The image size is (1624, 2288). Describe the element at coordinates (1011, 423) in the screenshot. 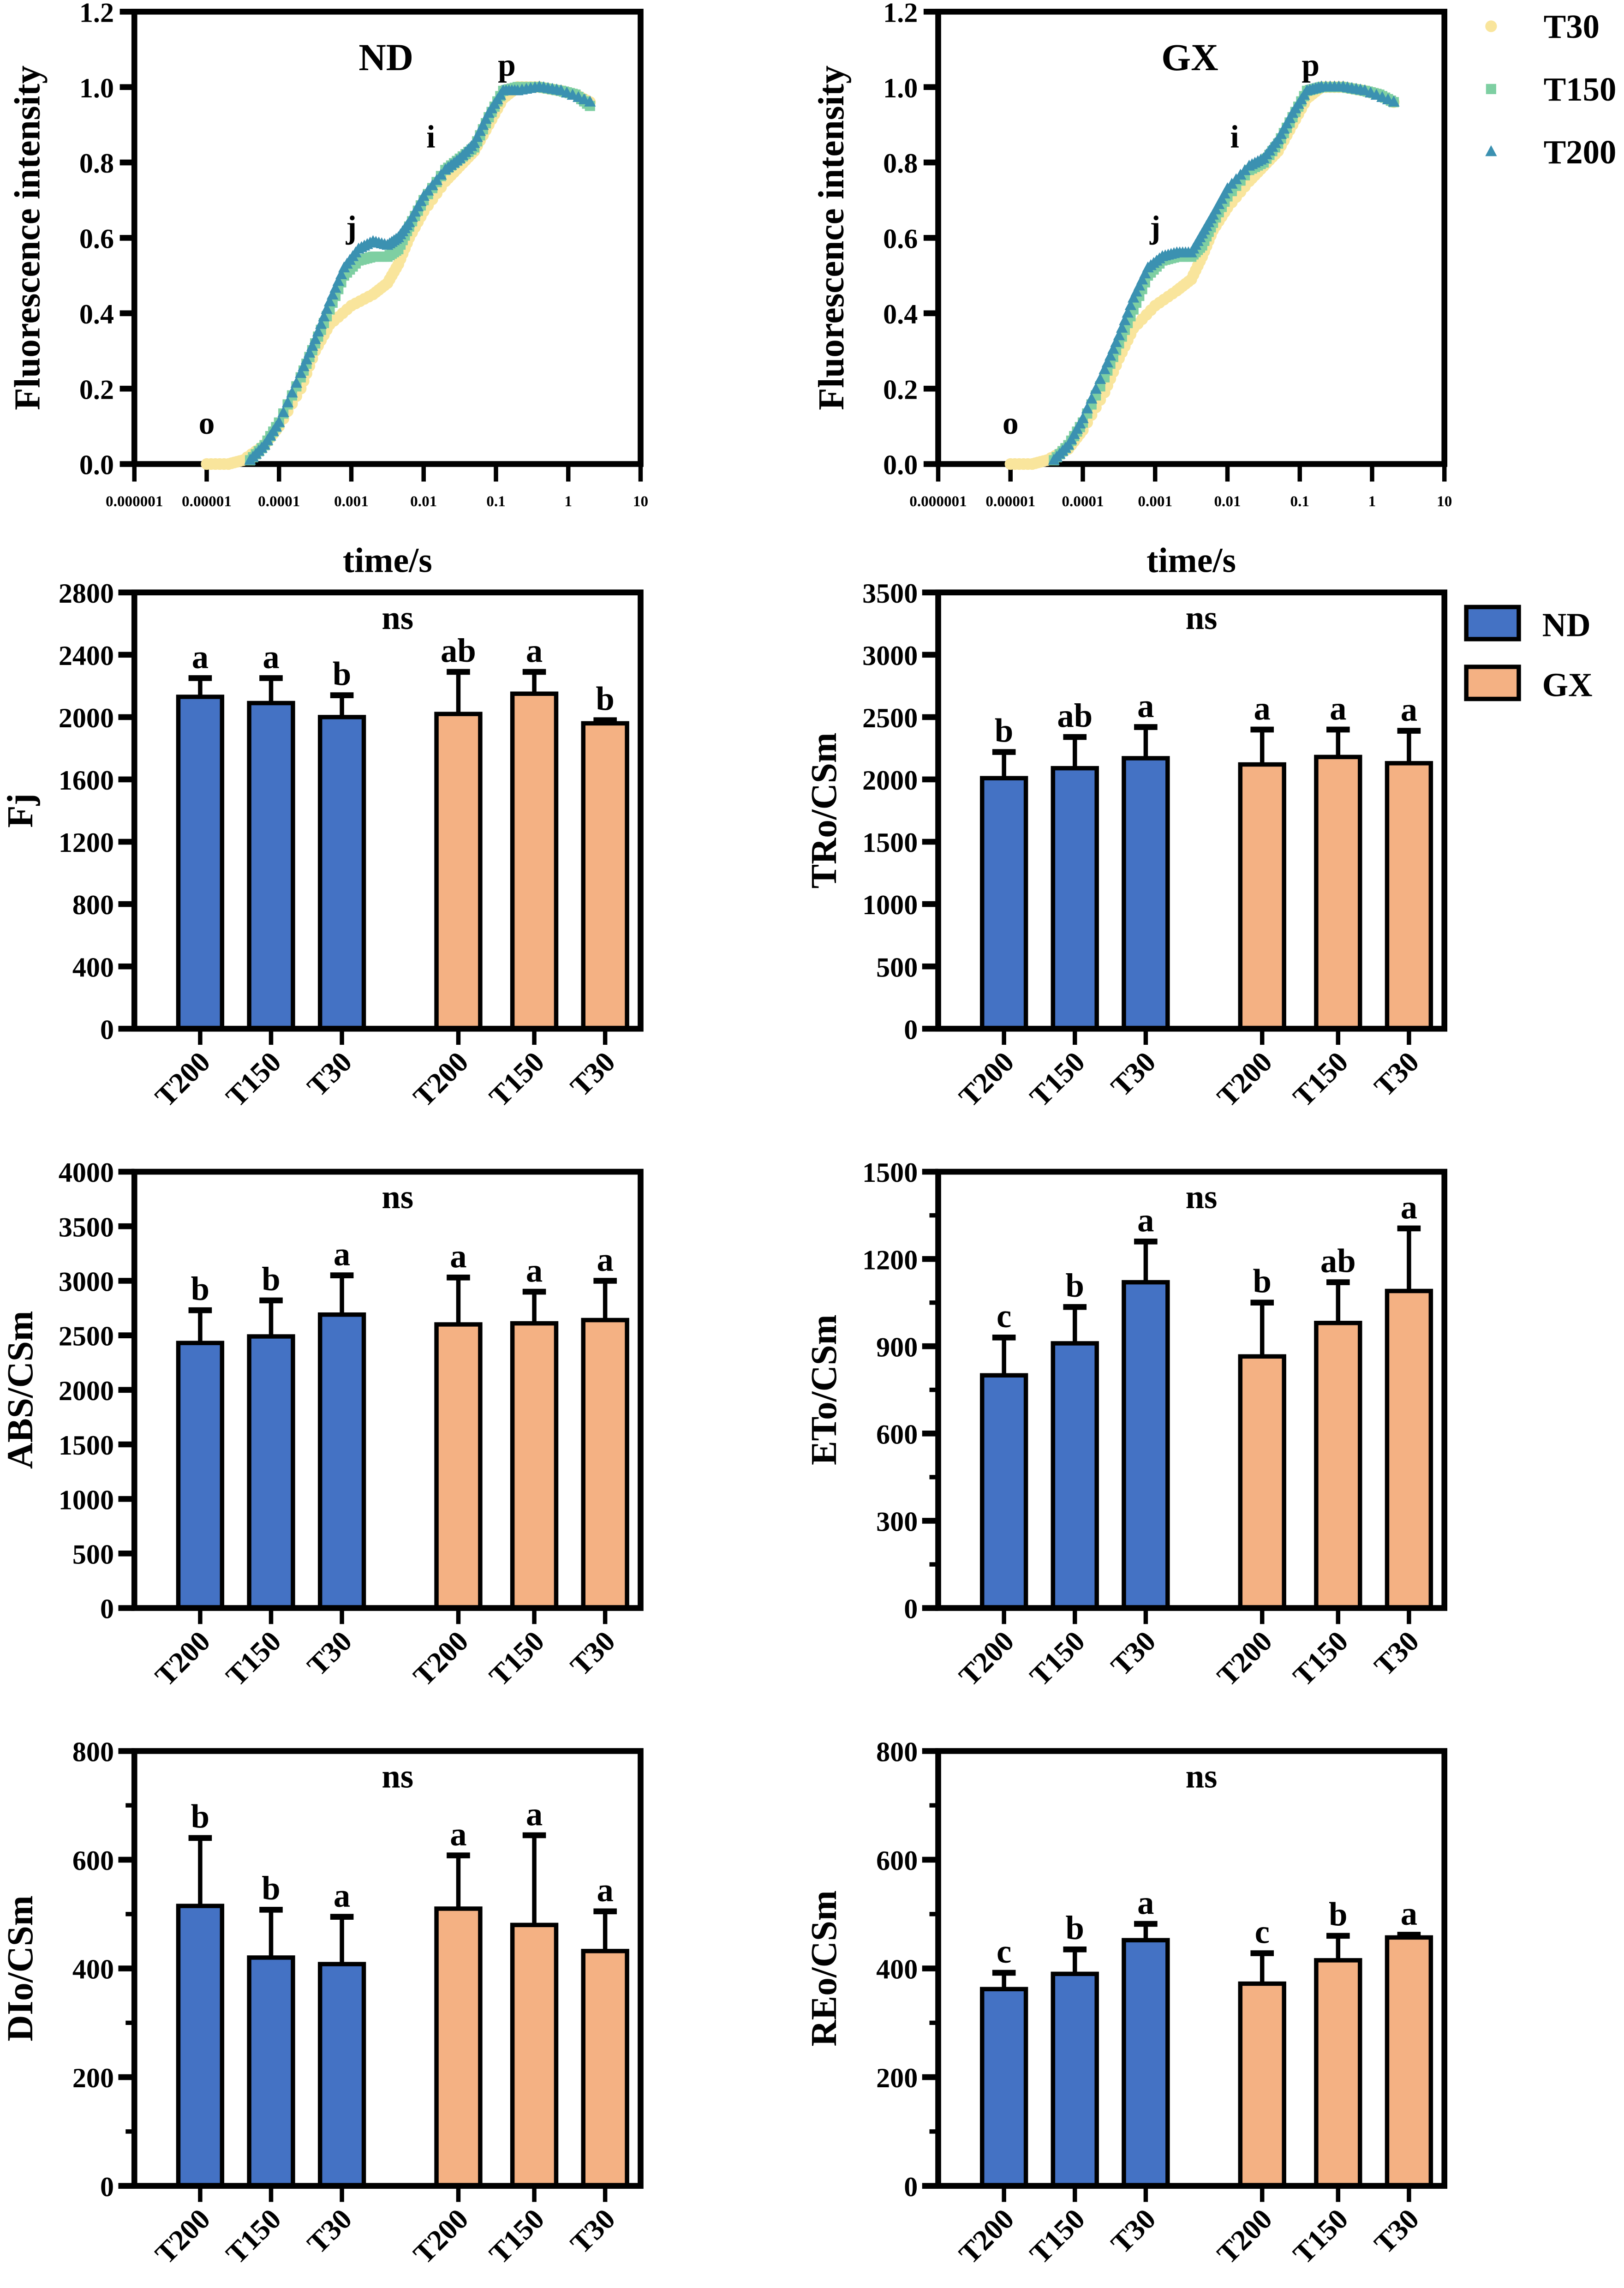

I see `annotation-o: o` at that location.